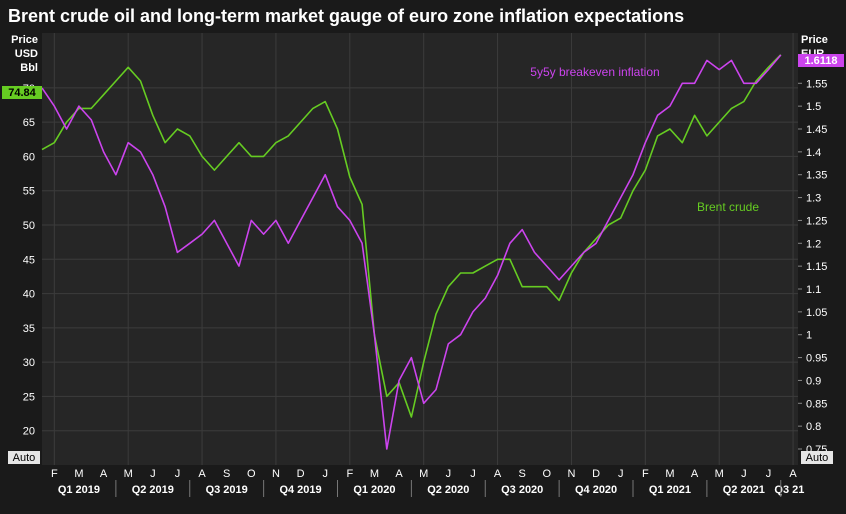  What do you see at coordinates (816, 84) in the screenshot?
I see `right-tick-label: 1.55` at bounding box center [816, 84].